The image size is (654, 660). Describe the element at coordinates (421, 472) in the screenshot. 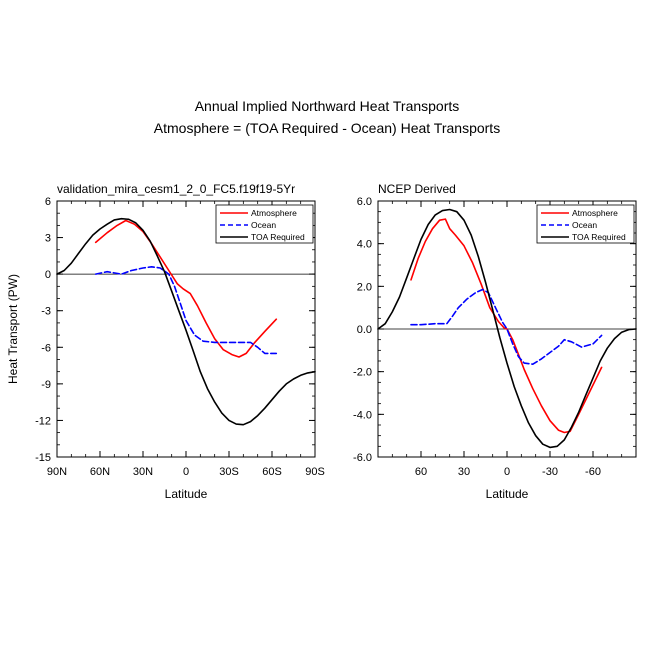

I see `x-tick-label: 60` at that location.